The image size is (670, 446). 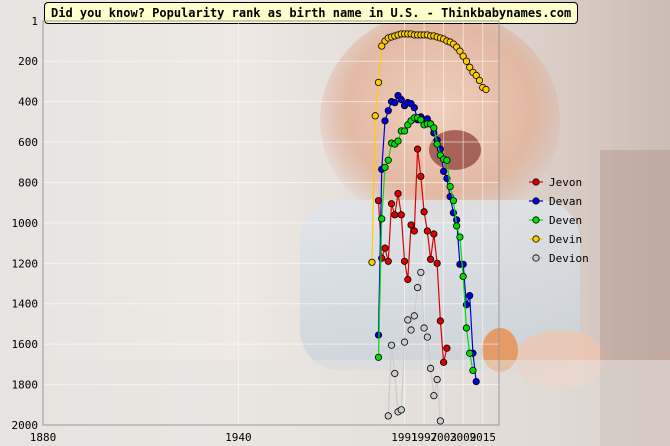 I want to click on y-tick-label: 800, so click(x=28, y=182).